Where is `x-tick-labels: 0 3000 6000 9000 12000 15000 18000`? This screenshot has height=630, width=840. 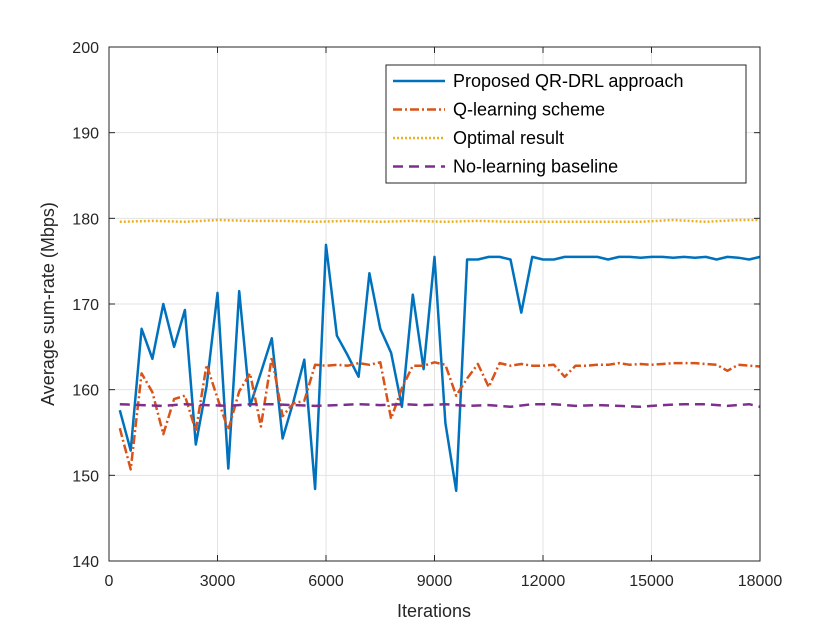
x-tick-labels: 0 3000 6000 9000 12000 15000 18000 is located at coordinates (444, 581).